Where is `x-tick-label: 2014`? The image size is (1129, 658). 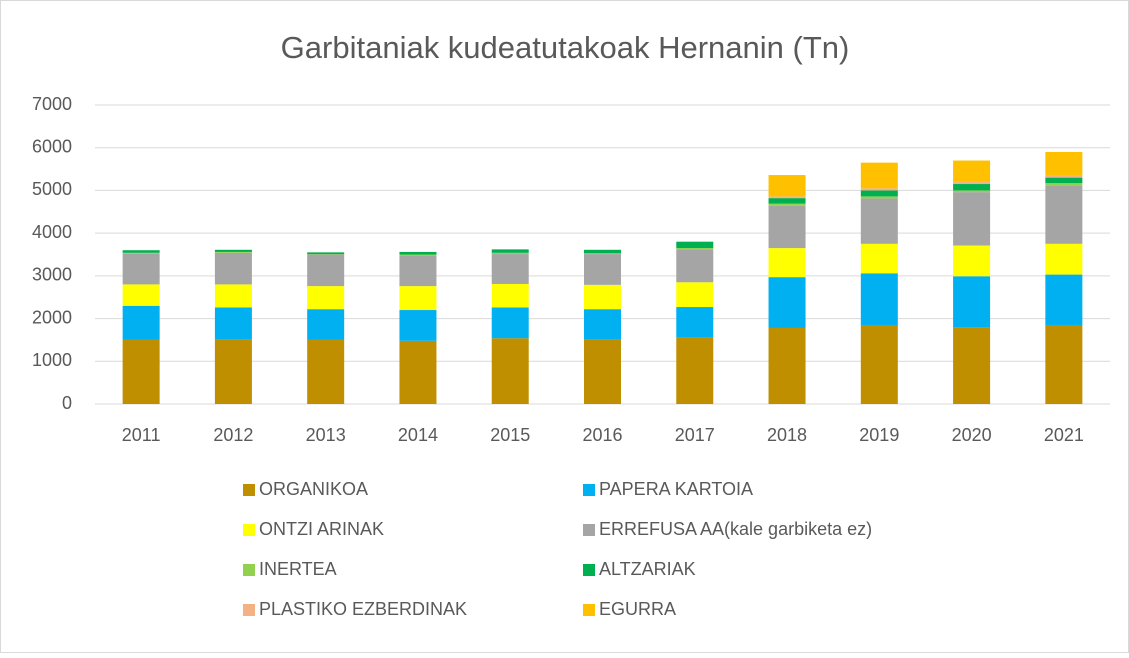
x-tick-label: 2014 is located at coordinates (418, 435).